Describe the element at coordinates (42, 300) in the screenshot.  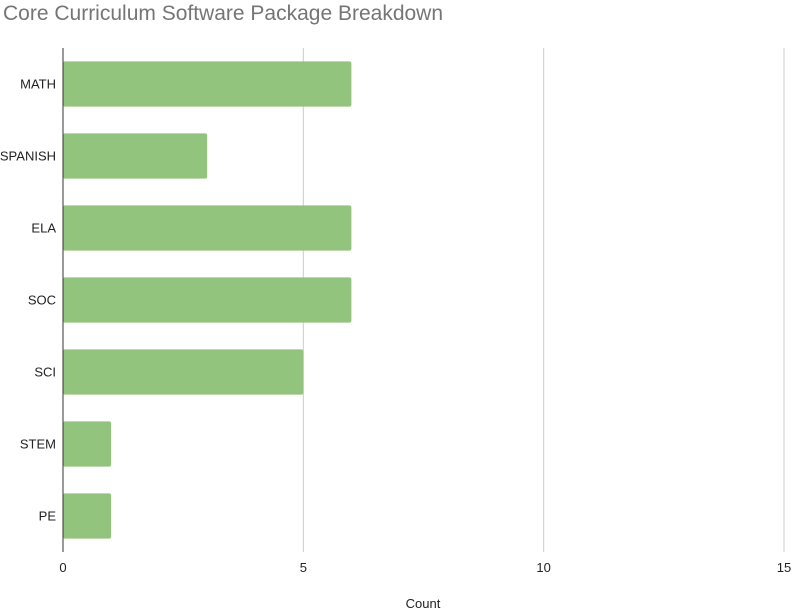
I see `category-label: SOC` at that location.